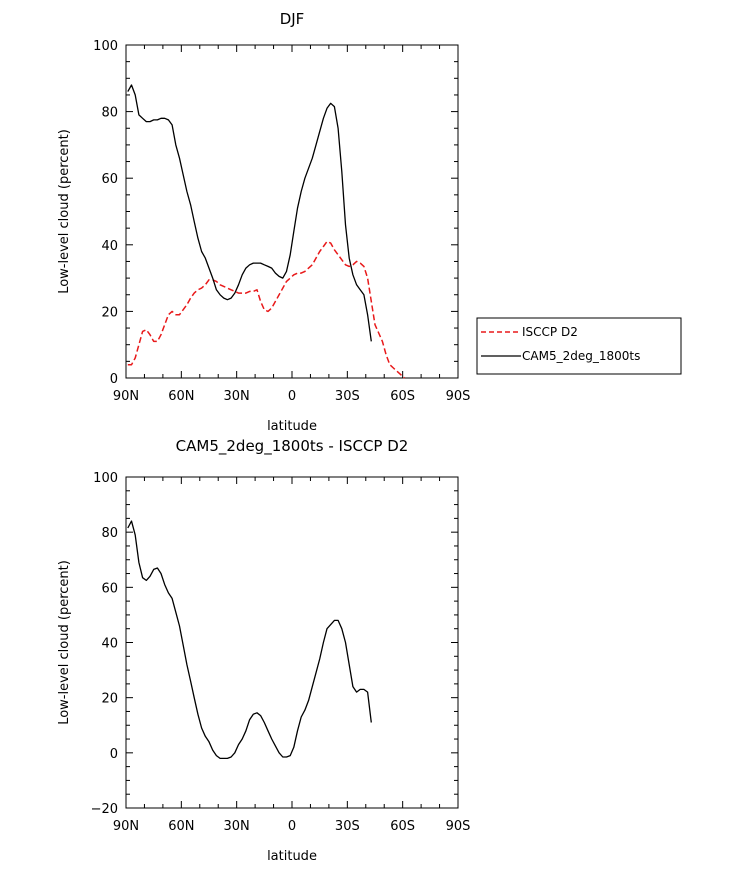  Describe the element at coordinates (292, 446) in the screenshot. I see `chart-title: CAM5_2deg_1800ts - ISCCP D2` at that location.